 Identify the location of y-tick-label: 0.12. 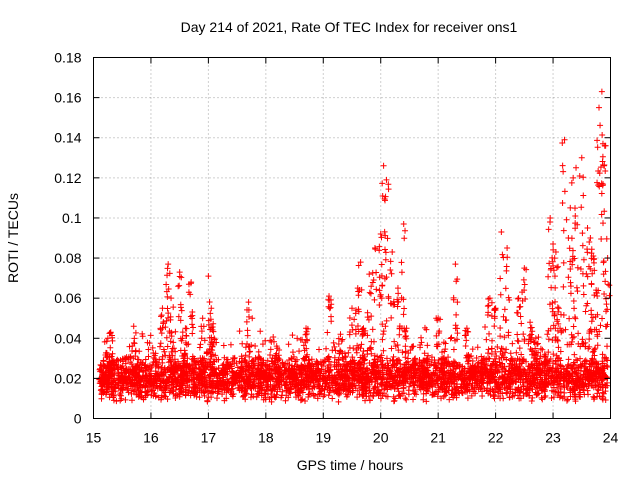
(67, 178).